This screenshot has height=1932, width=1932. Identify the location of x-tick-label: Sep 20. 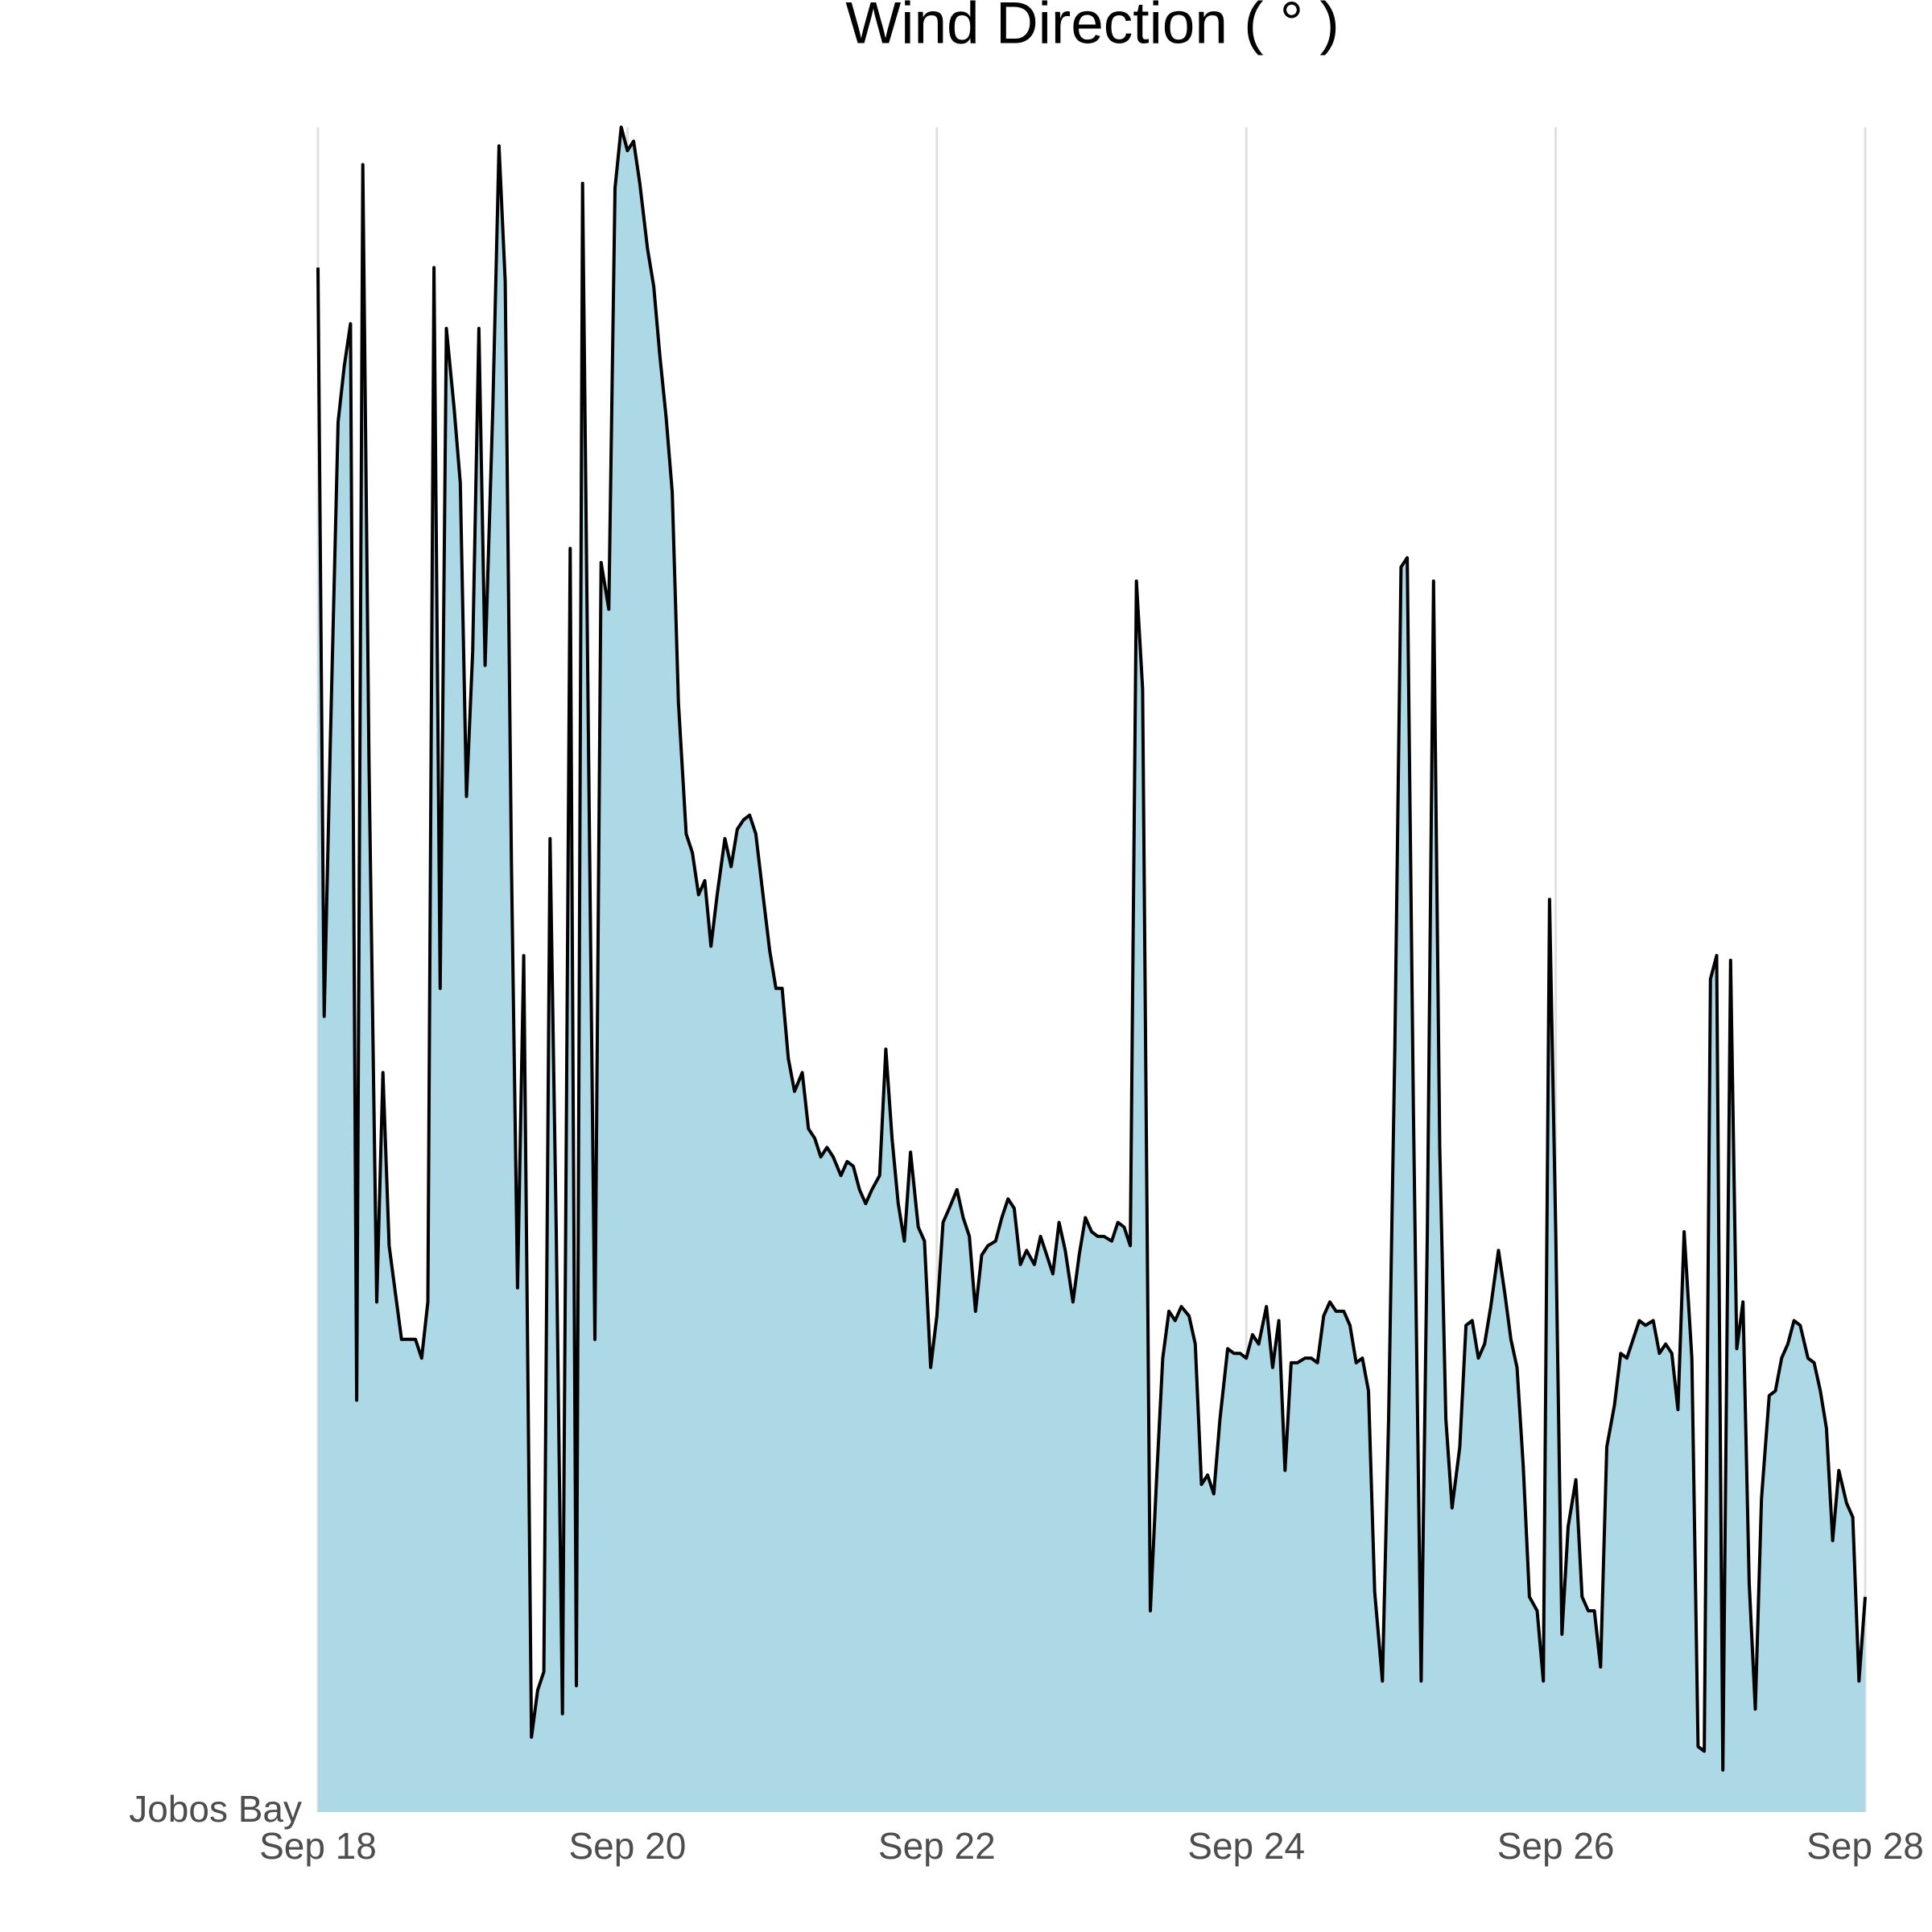
(628, 1846).